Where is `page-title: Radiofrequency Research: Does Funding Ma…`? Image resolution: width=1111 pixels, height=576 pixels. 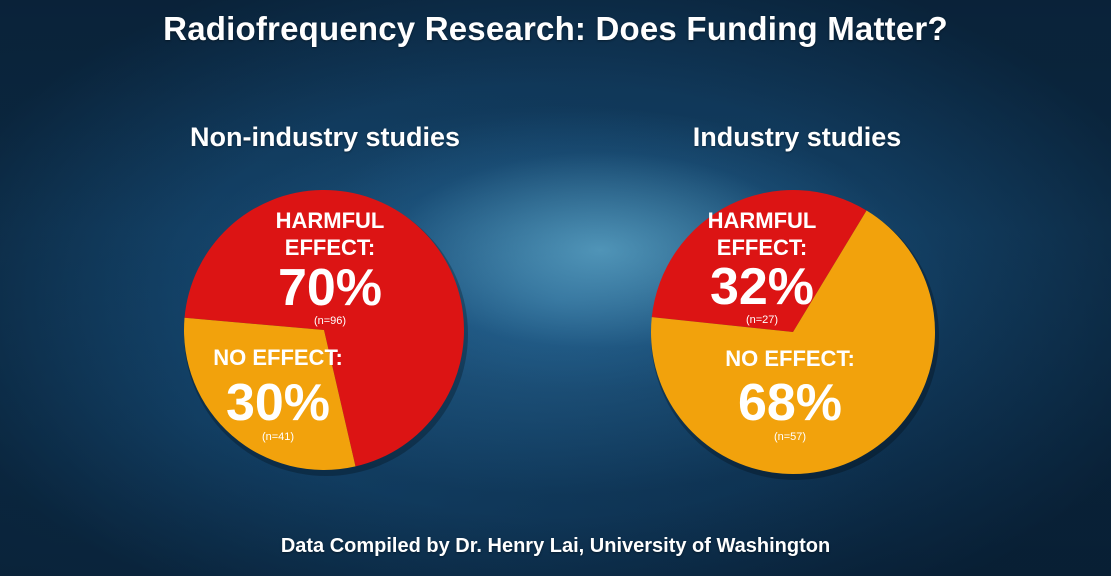 page-title: Radiofrequency Research: Does Funding Ma… is located at coordinates (555, 28).